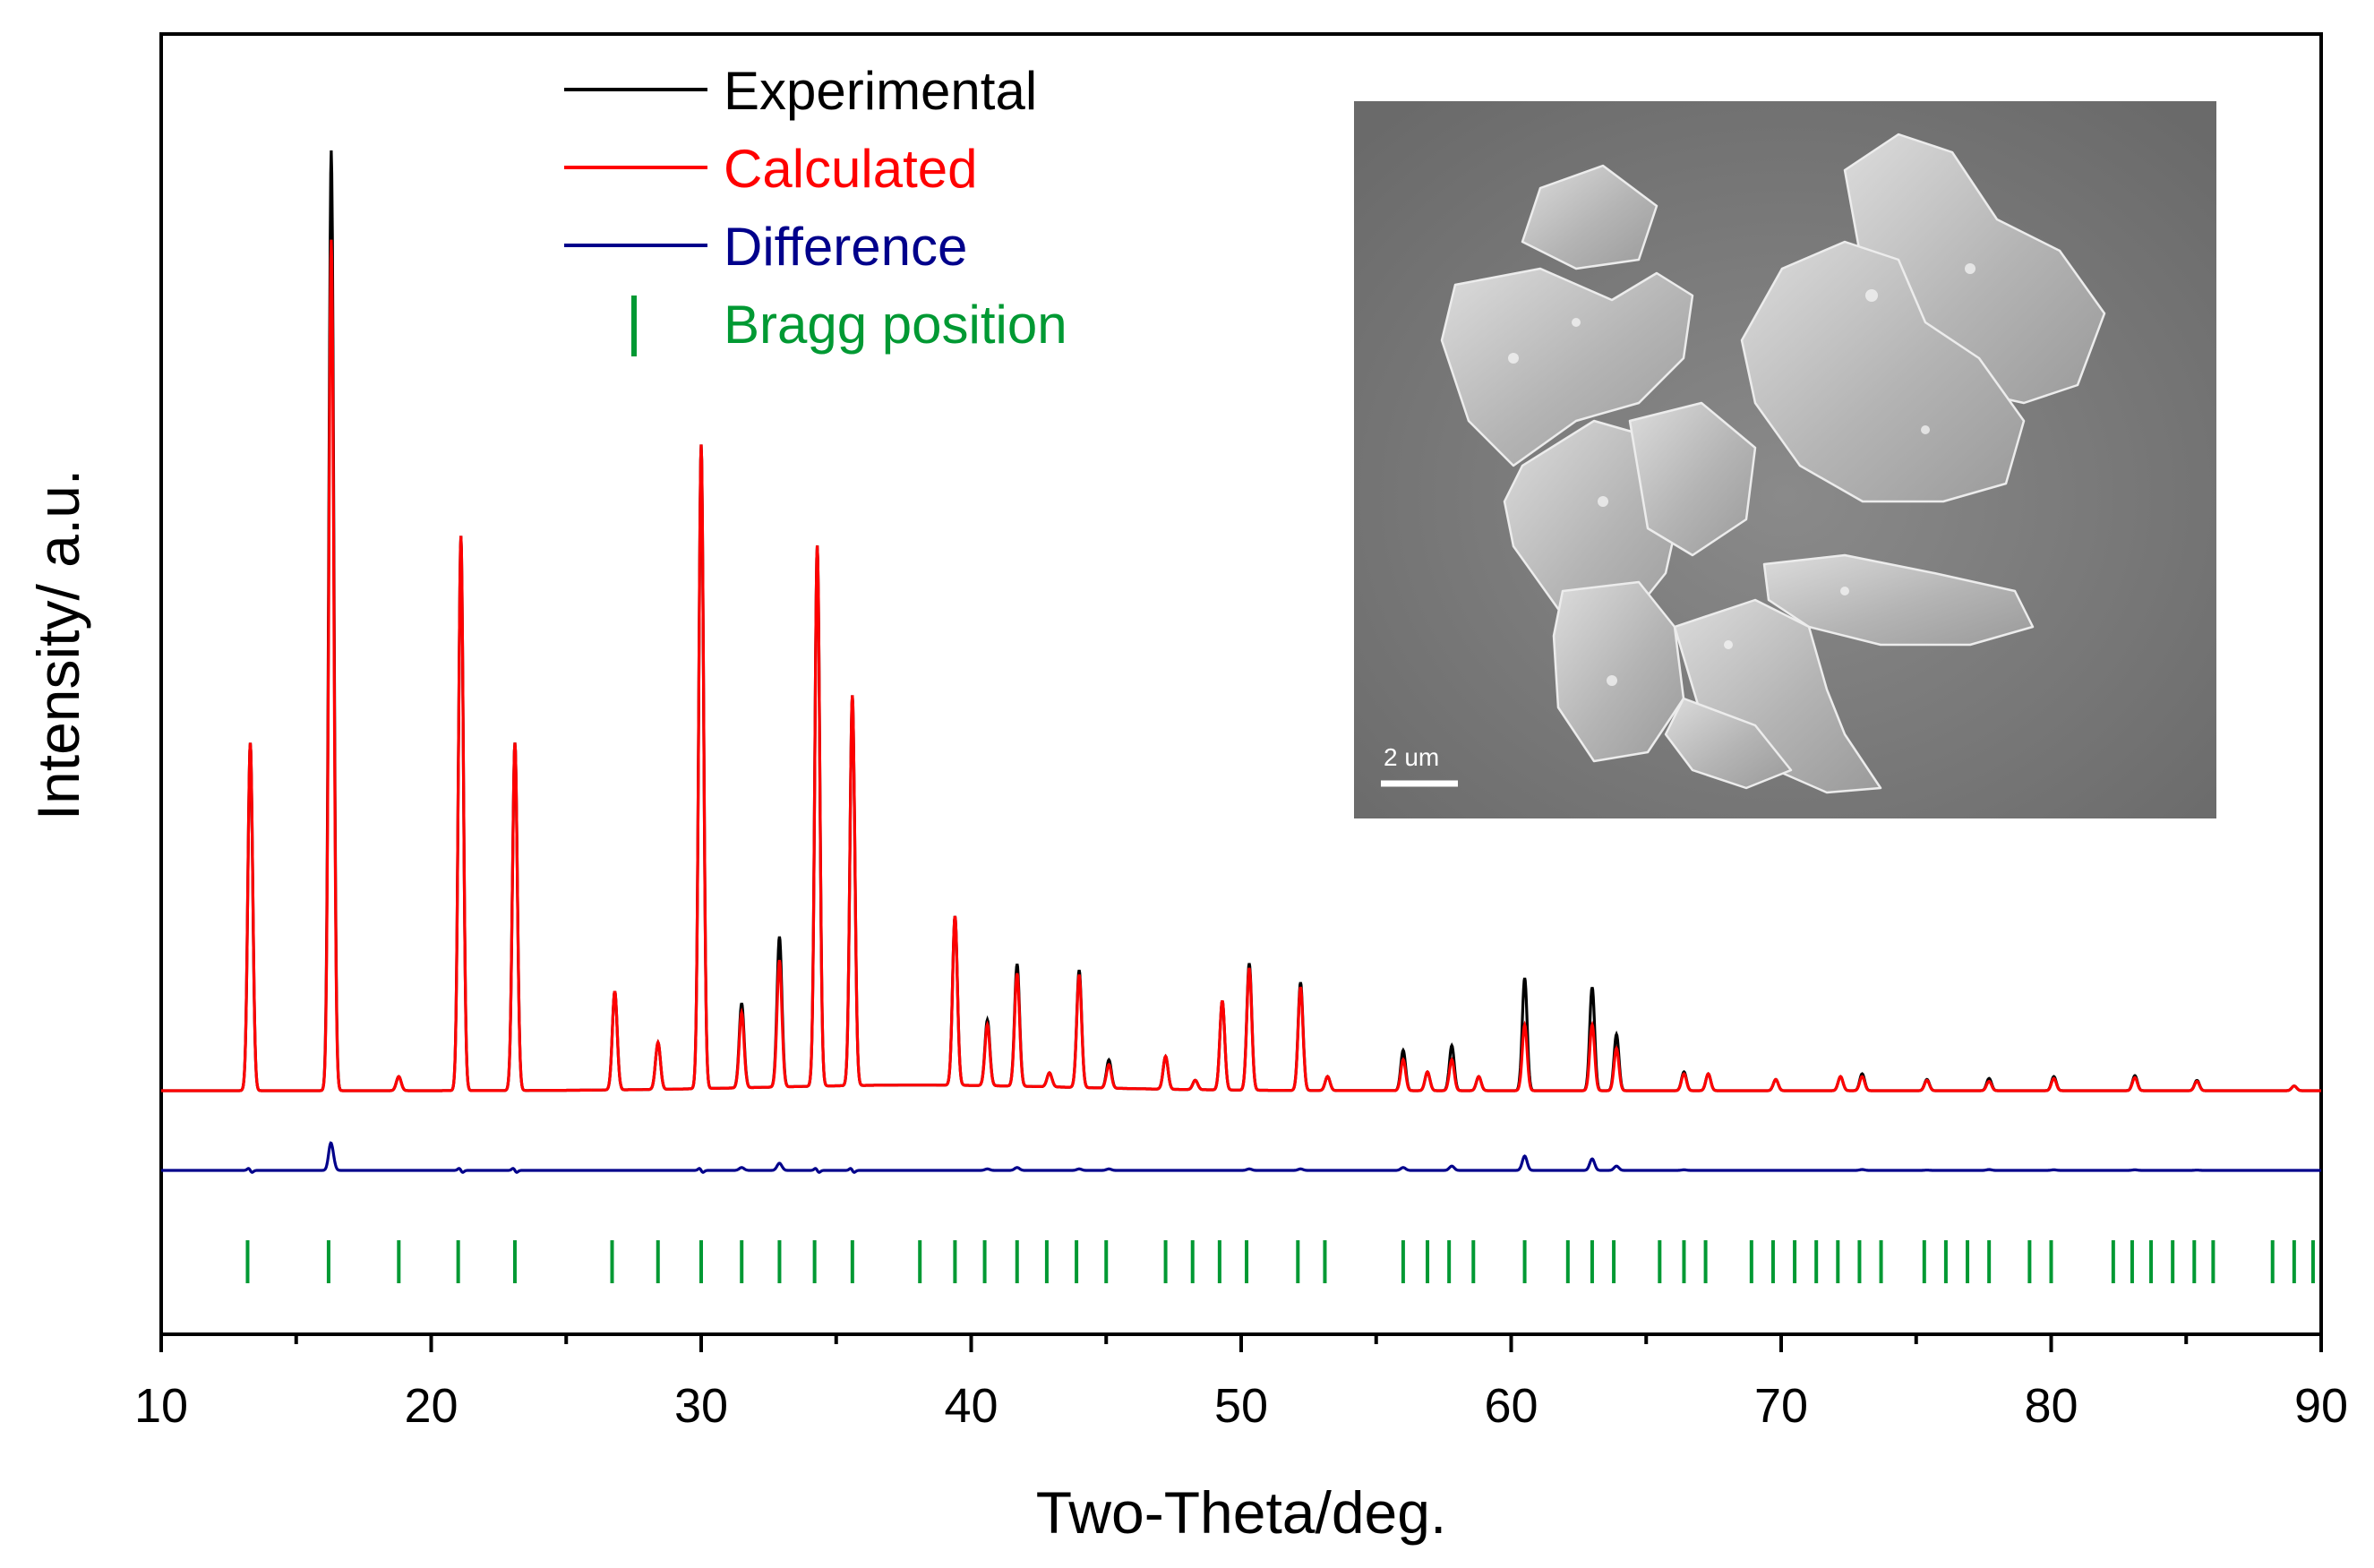 The height and width of the screenshot is (1568, 2374). Describe the element at coordinates (701, 1406) in the screenshot. I see `x-tick-label: 30` at that location.